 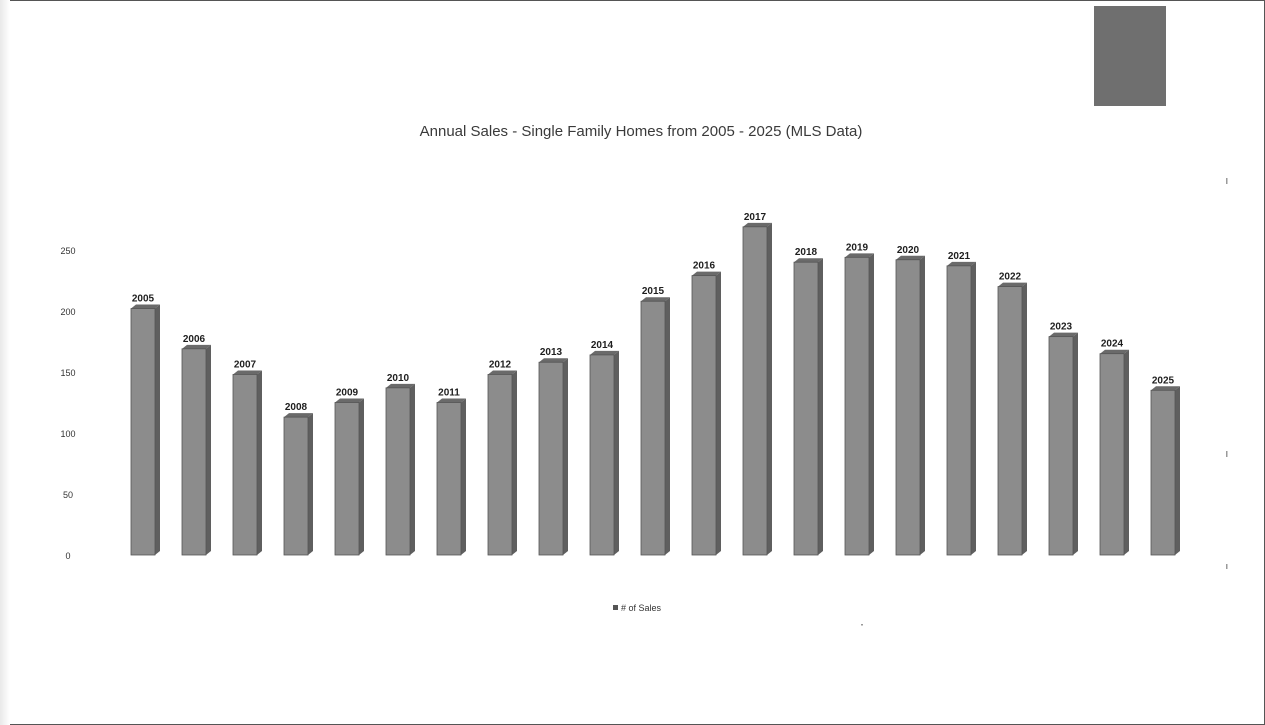 I want to click on bar-2017, so click(x=757, y=389).